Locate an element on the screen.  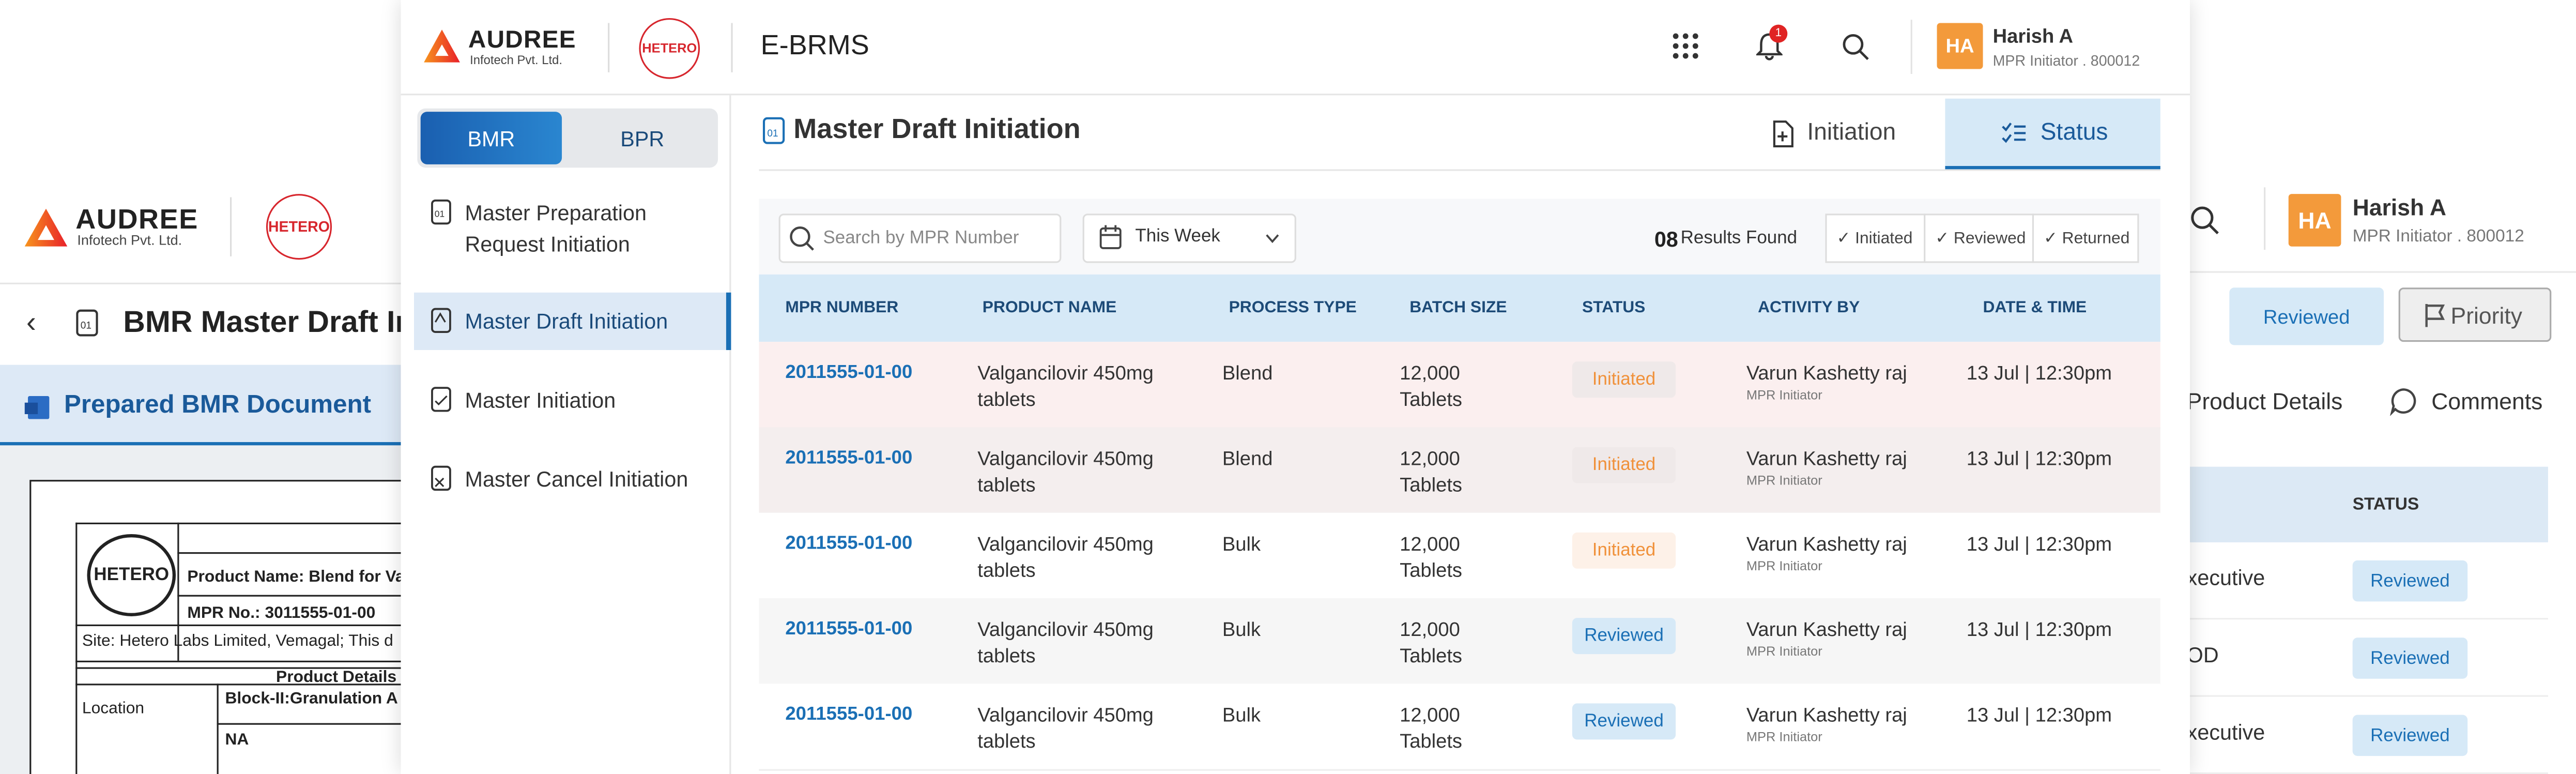
tab-bar is located at coordinates (200, 405).